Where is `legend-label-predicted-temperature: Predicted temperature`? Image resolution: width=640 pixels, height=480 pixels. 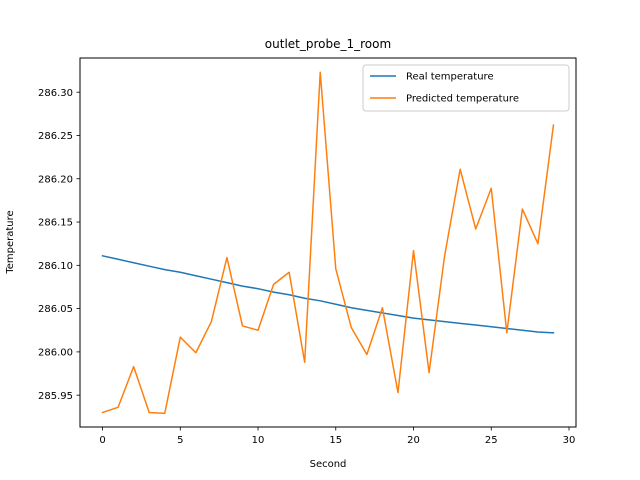 legend-label-predicted-temperature: Predicted temperature is located at coordinates (462, 99).